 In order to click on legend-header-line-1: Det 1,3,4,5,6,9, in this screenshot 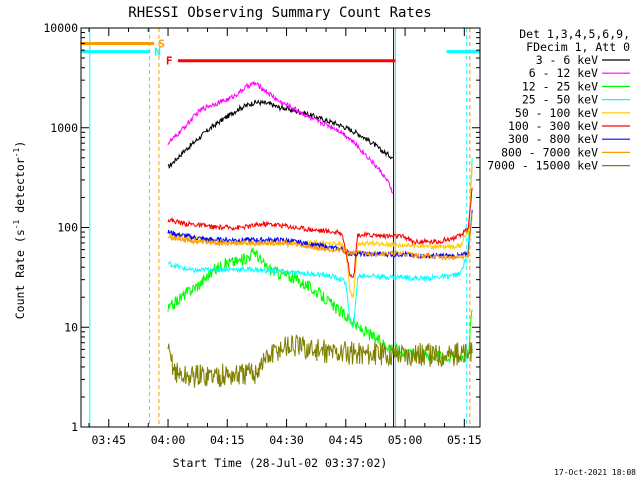, I will do `click(574, 34)`.